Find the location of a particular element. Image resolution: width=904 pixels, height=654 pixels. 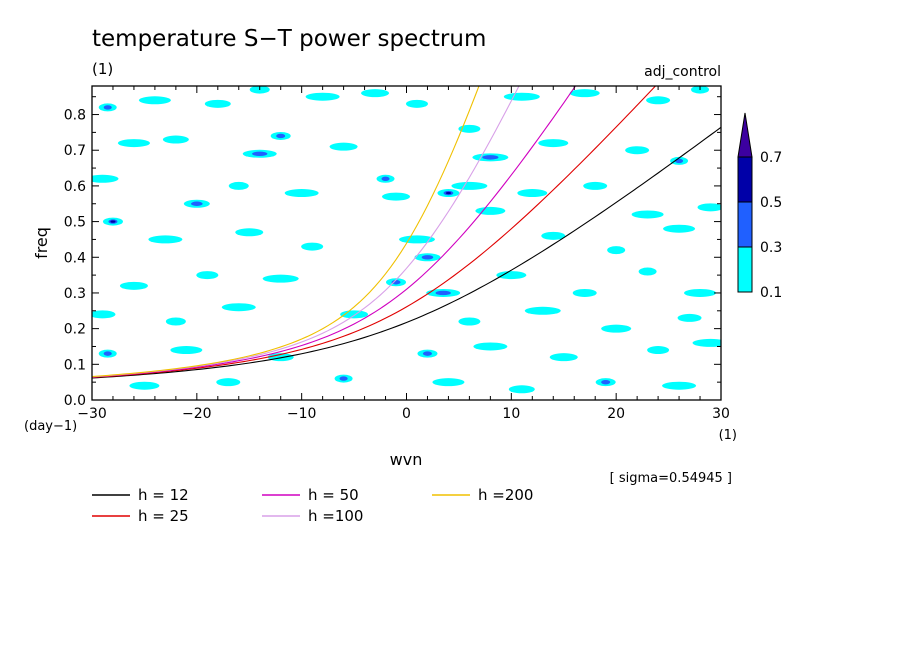

y-tick-label: 0.5 is located at coordinates (75, 223).